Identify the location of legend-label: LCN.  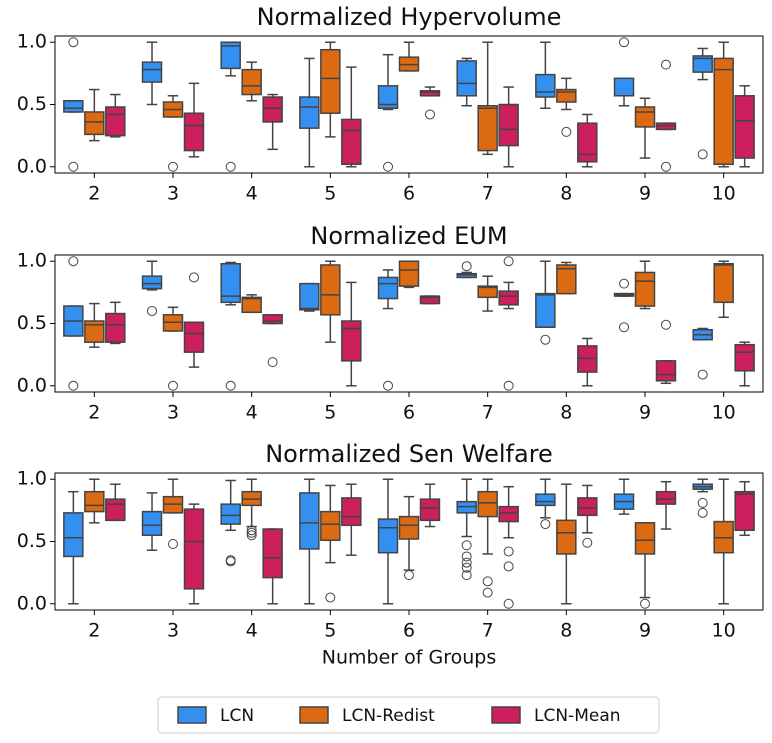
(237, 716).